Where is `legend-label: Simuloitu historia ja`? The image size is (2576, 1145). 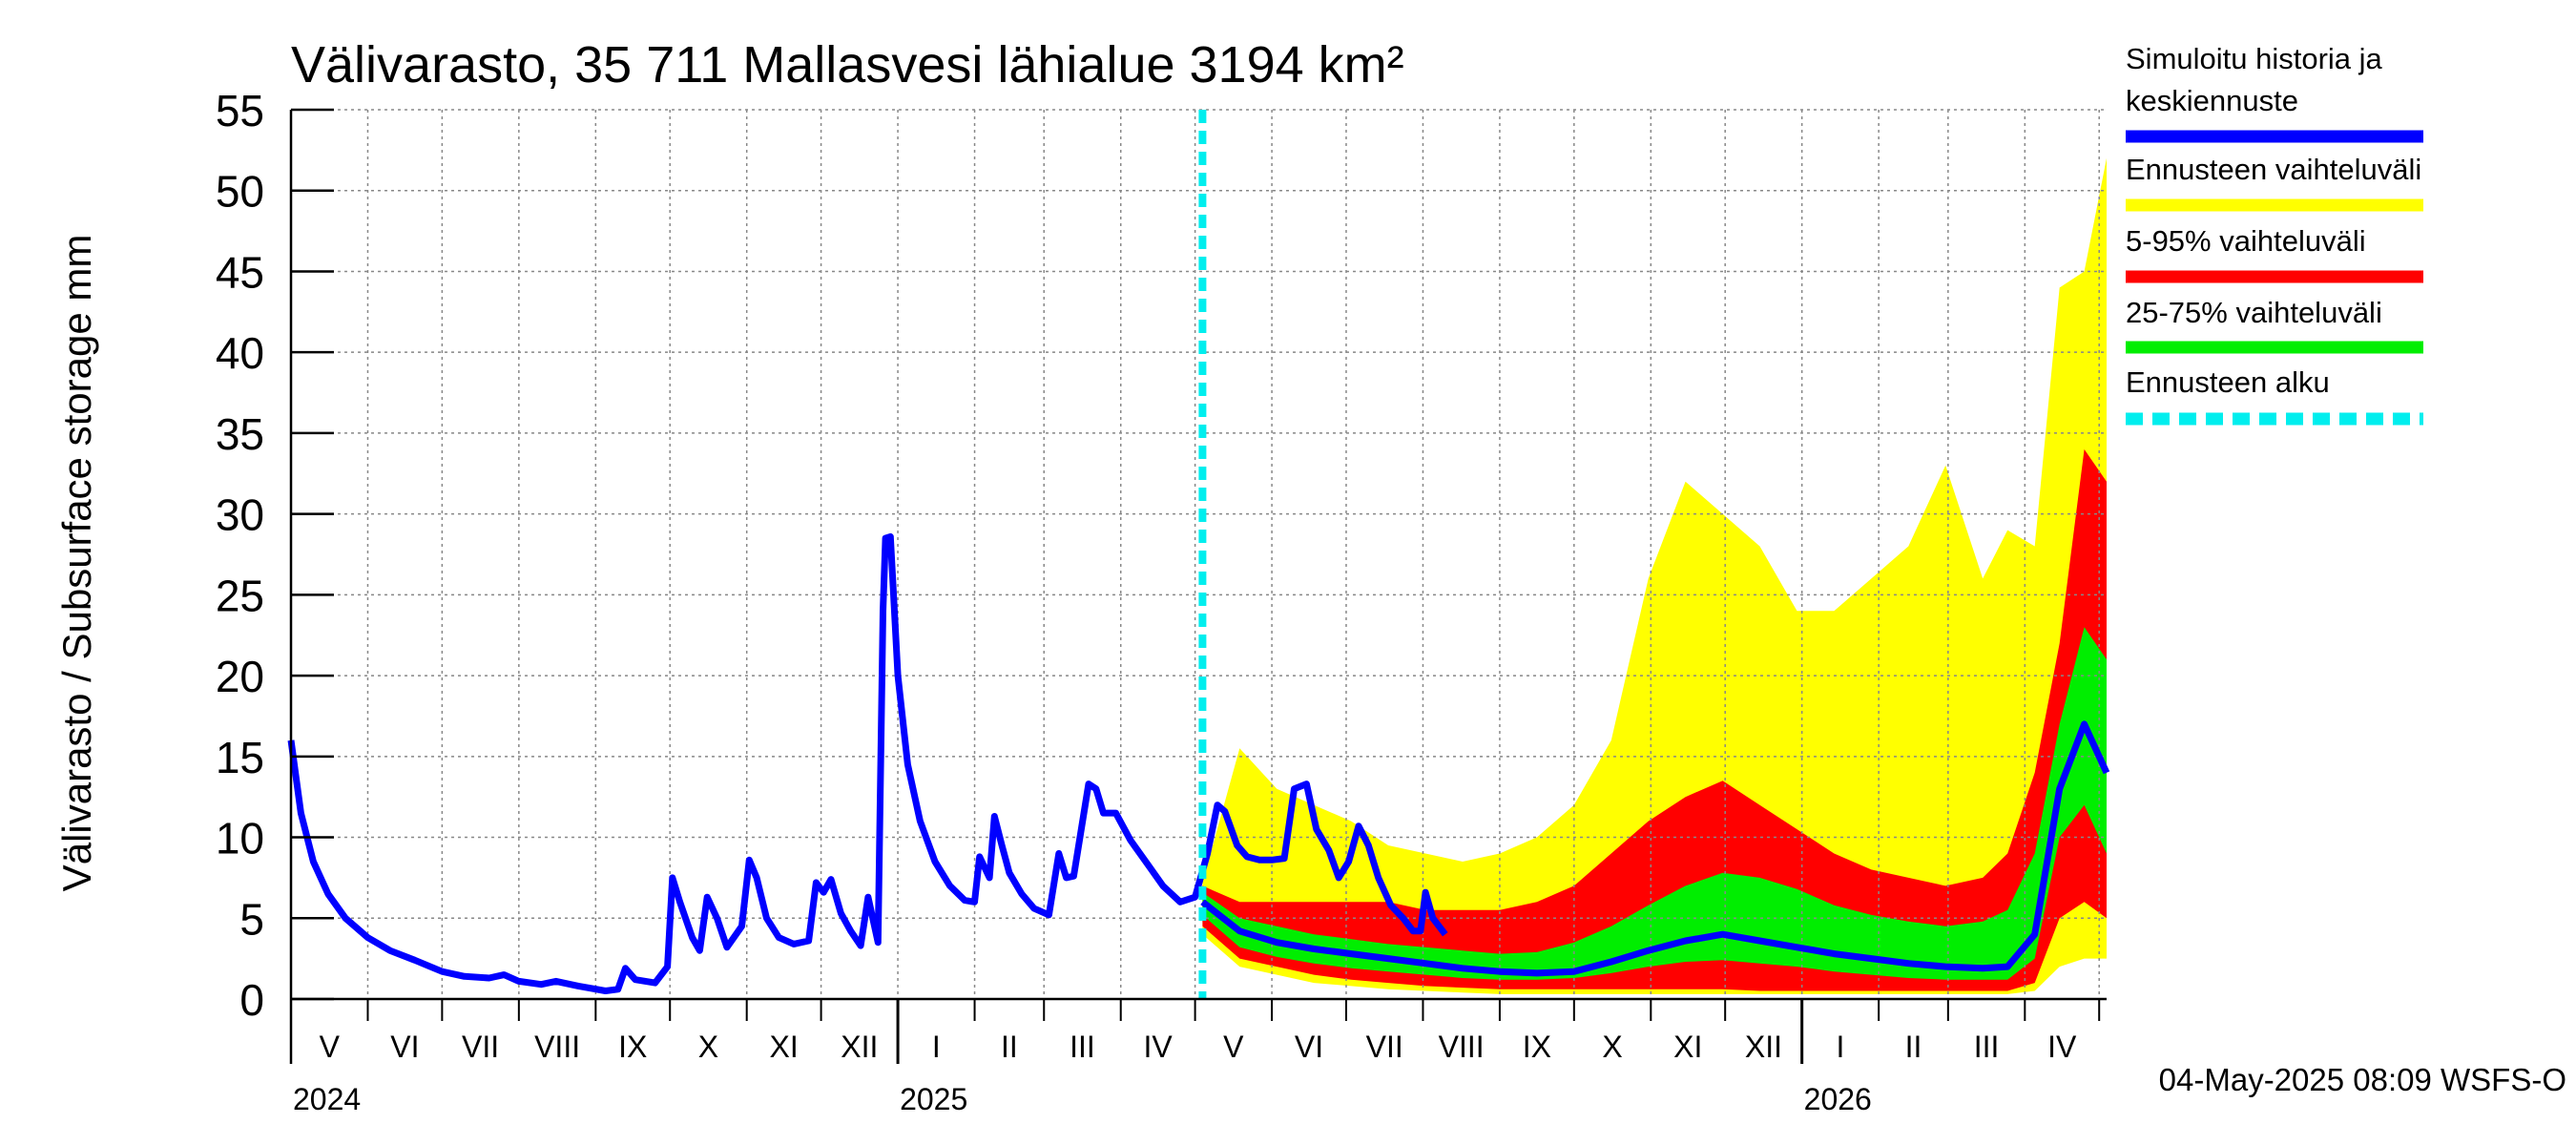 legend-label: Simuloitu historia ja is located at coordinates (2254, 58).